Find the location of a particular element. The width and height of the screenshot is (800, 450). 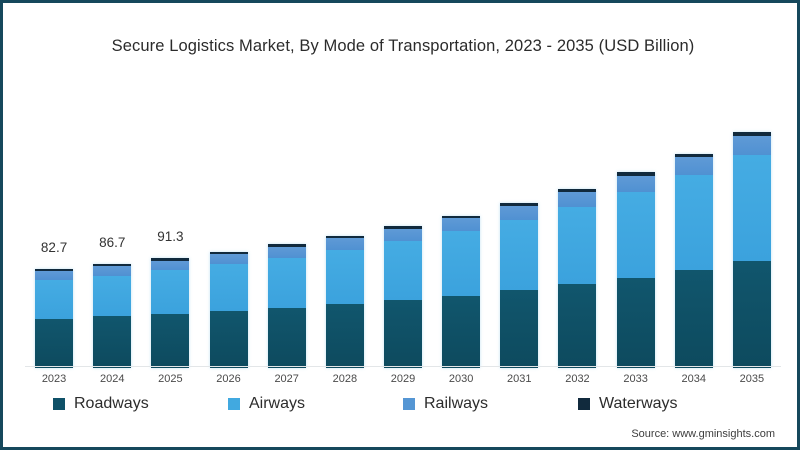

x-axis-tick-2023: 2023 is located at coordinates (54, 379).